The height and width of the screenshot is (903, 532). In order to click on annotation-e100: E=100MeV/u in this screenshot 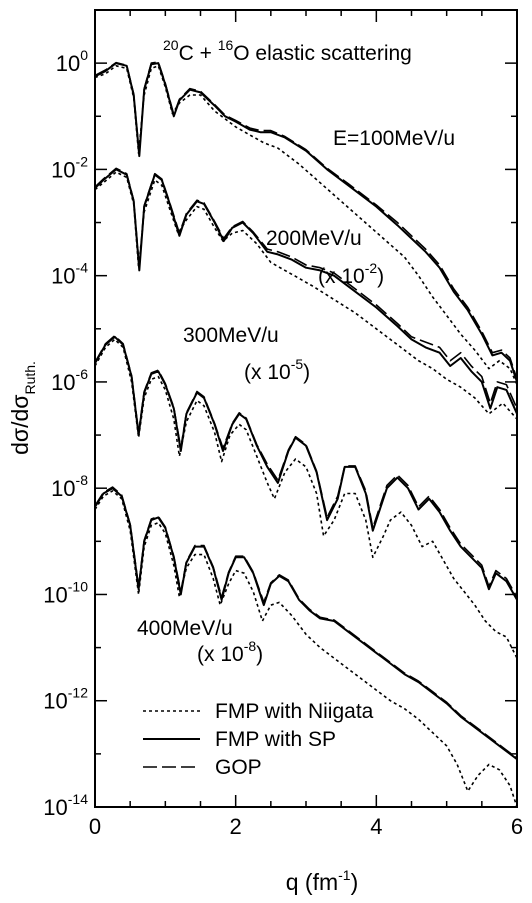, I will do `click(394, 138)`.